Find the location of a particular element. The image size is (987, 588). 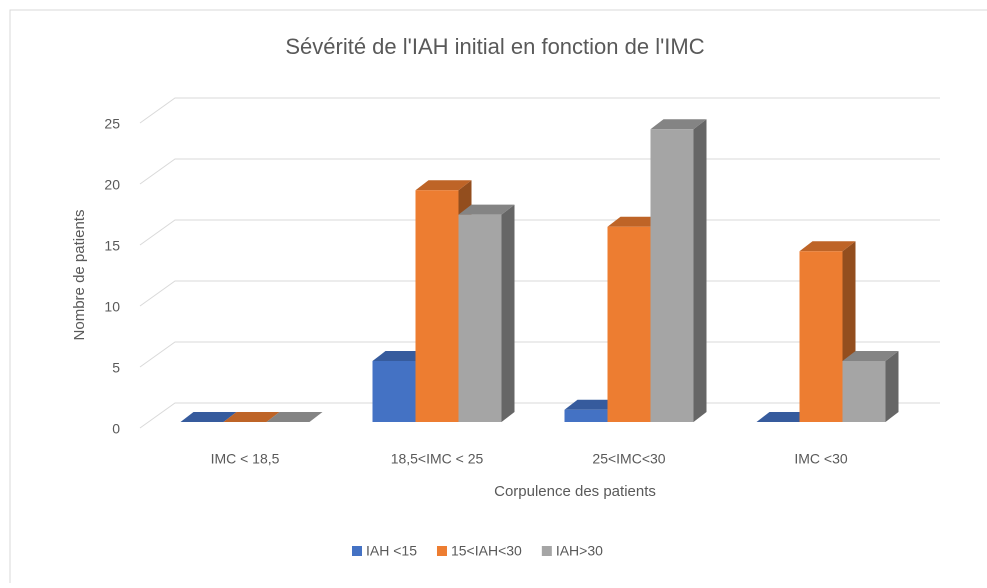

legend-label: IAH>30 is located at coordinates (579, 551).